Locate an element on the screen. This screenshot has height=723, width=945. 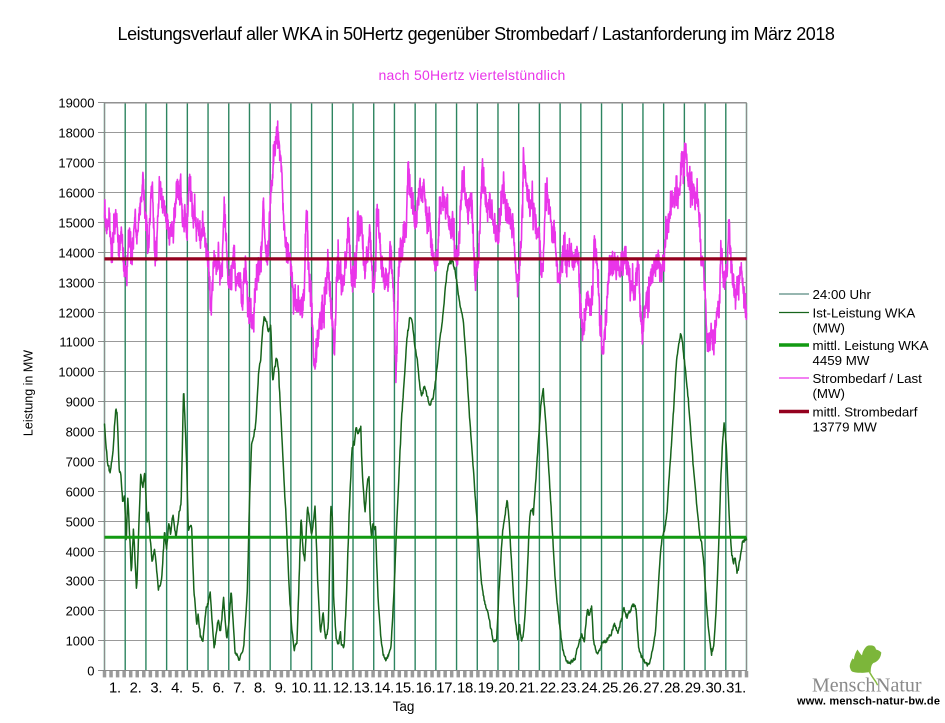
svg-text: www. mensch-natur-bw.de is located at coordinates (868, 702).